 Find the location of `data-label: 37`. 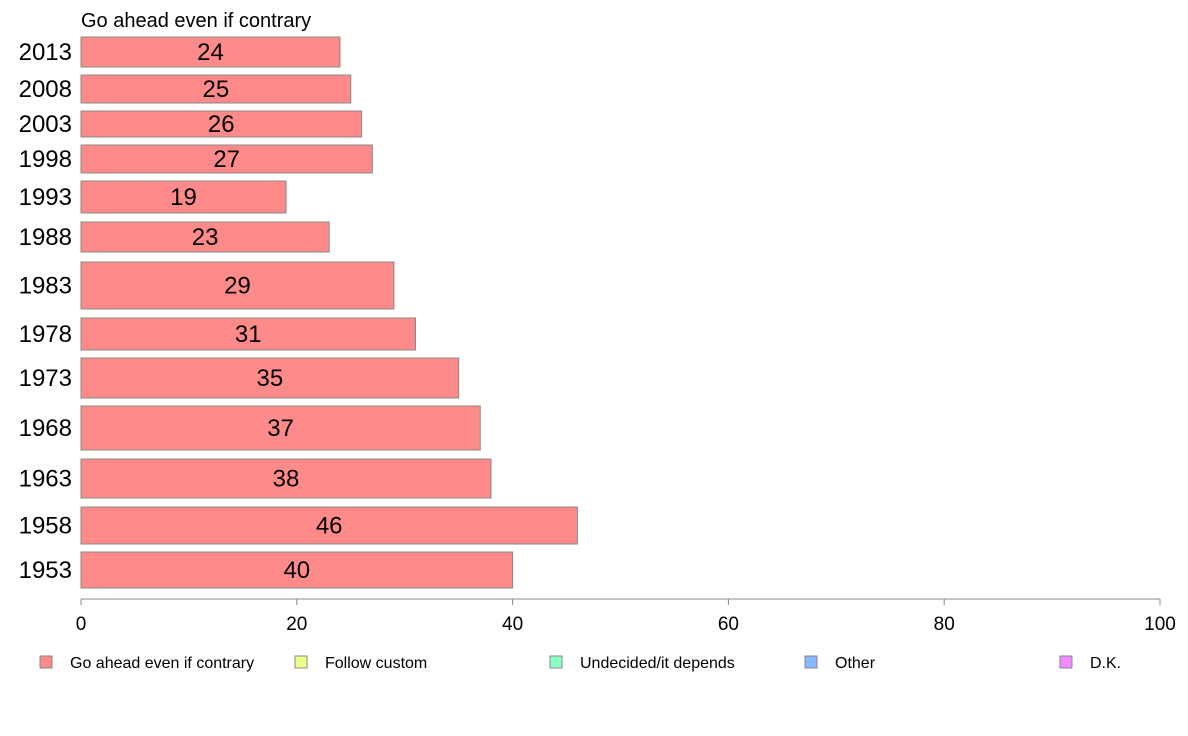

data-label: 37 is located at coordinates (280, 428).